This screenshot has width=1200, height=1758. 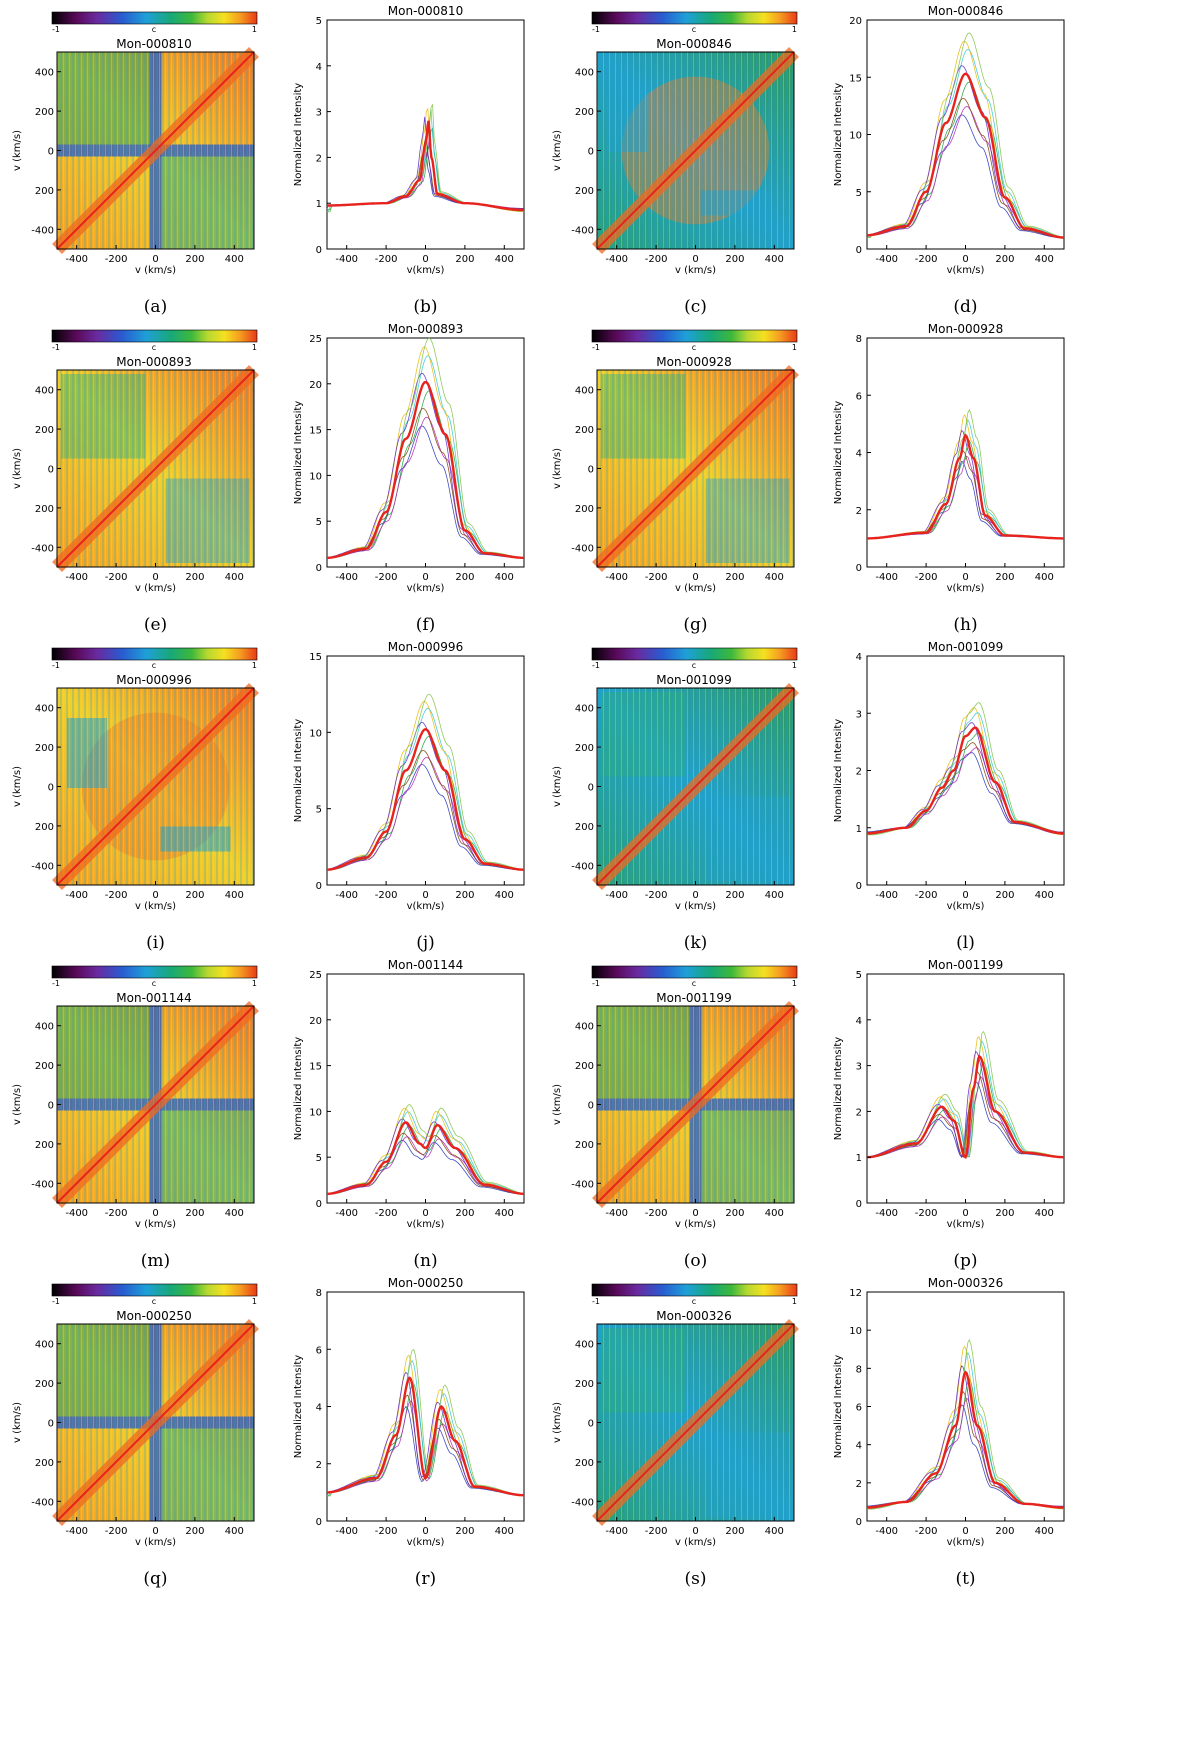 I want to click on xtick-label-d-1: -200, so click(x=926, y=259).